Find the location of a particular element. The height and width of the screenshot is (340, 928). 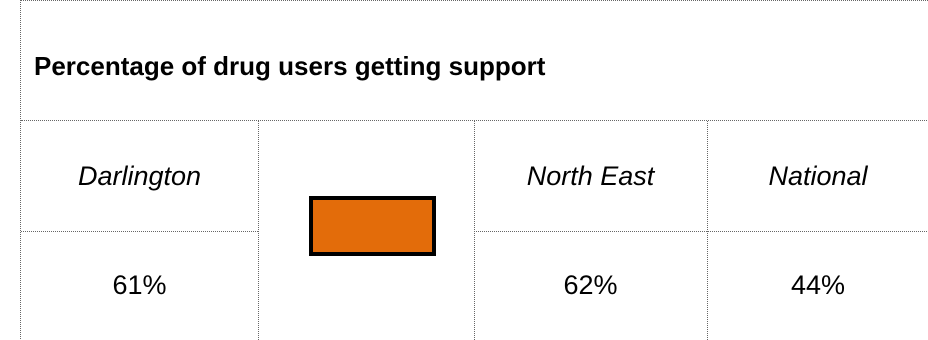

rag-status-indicator is located at coordinates (372, 226).